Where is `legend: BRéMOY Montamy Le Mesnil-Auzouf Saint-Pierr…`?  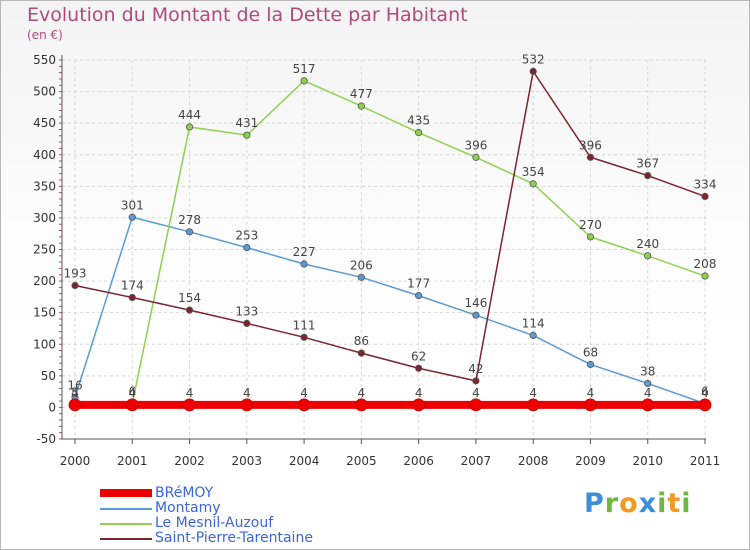
legend: BRéMOY Montamy Le Mesnil-Auzouf Saint-Pierr… is located at coordinates (230, 515).